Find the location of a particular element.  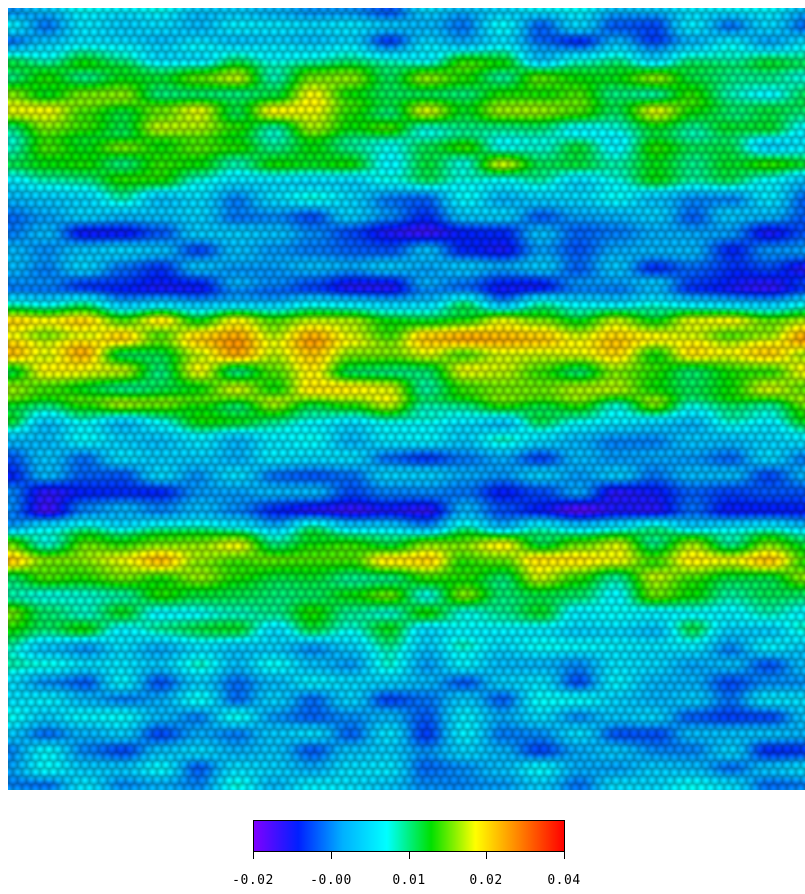

colorbar is located at coordinates (409, 836).